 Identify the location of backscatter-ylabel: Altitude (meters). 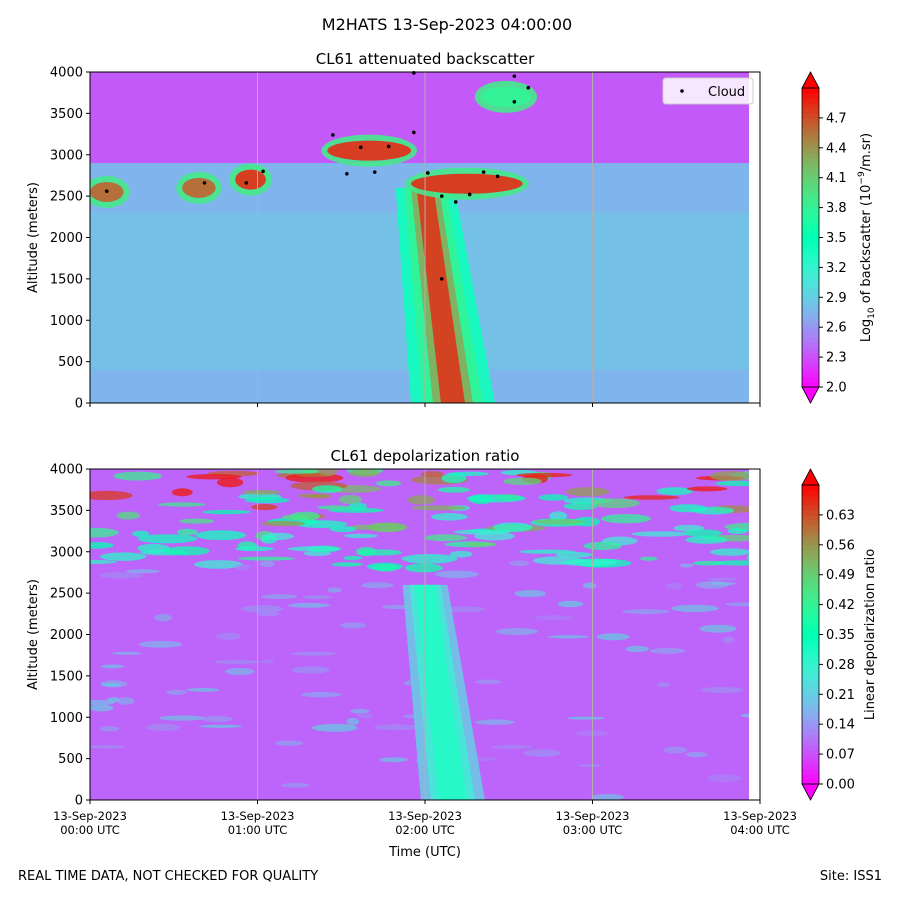
(33, 237).